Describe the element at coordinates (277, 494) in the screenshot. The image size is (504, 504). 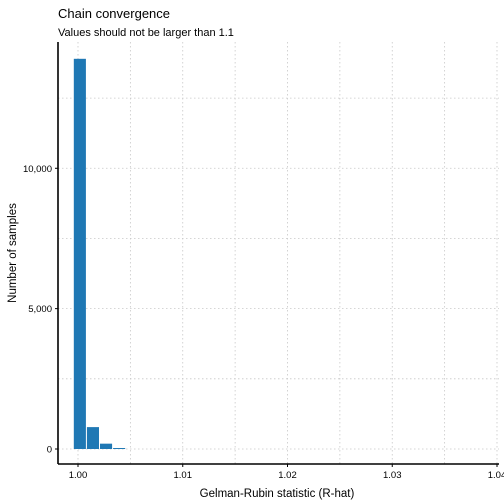
I see `x-axis-title: Gelman-Rubin statistic (R-hat)` at that location.